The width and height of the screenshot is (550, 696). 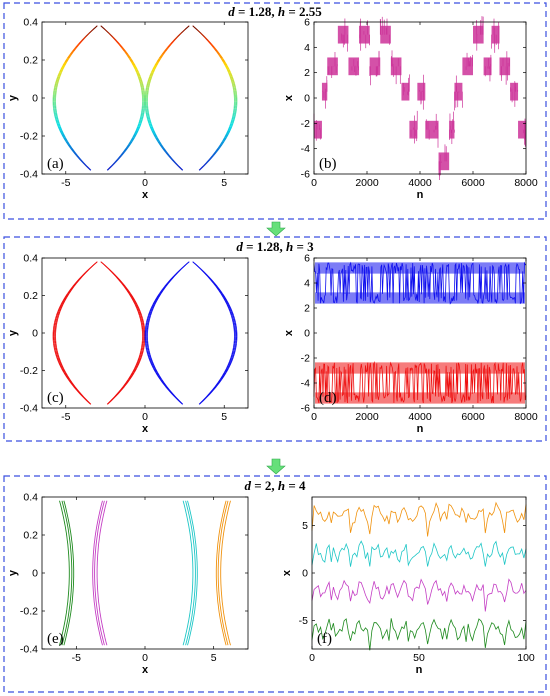 I want to click on y-tick-label: 4, so click(x=307, y=48).